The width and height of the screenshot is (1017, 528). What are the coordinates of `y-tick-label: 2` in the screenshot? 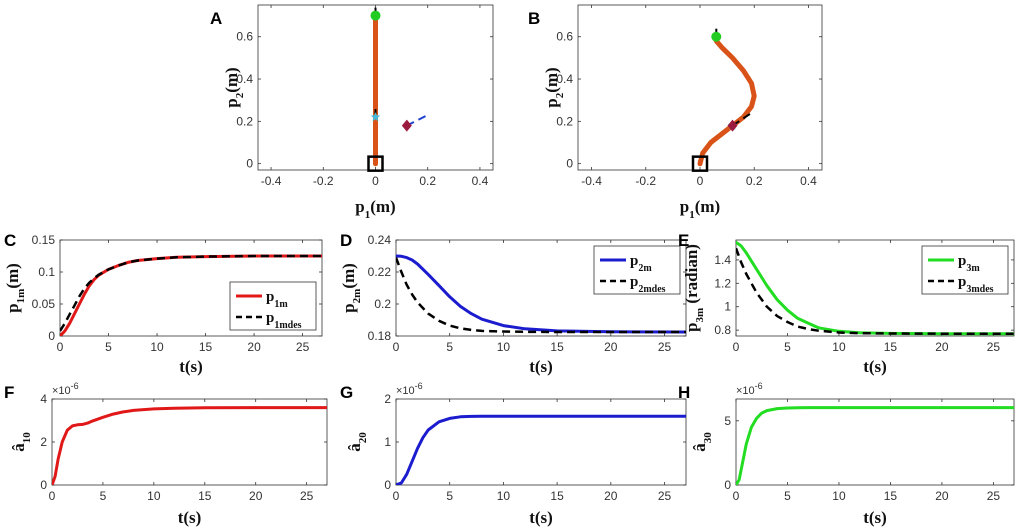 It's located at (43, 442).